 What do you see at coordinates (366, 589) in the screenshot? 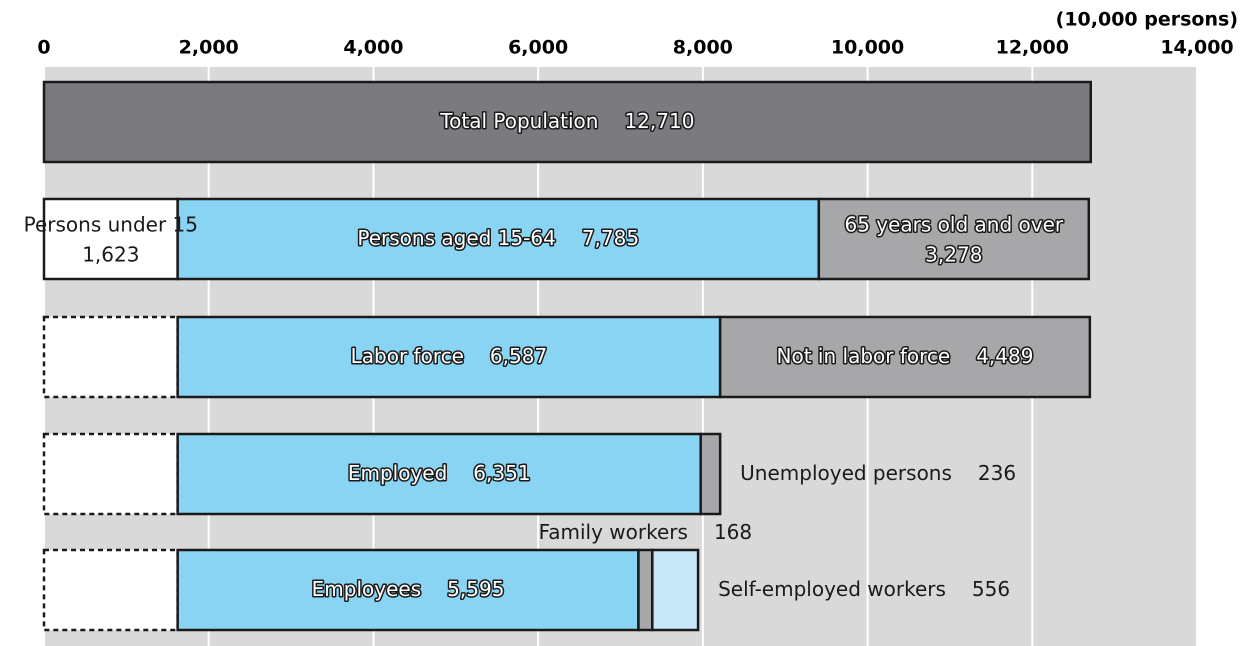
I see `segment-name: Employees` at bounding box center [366, 589].